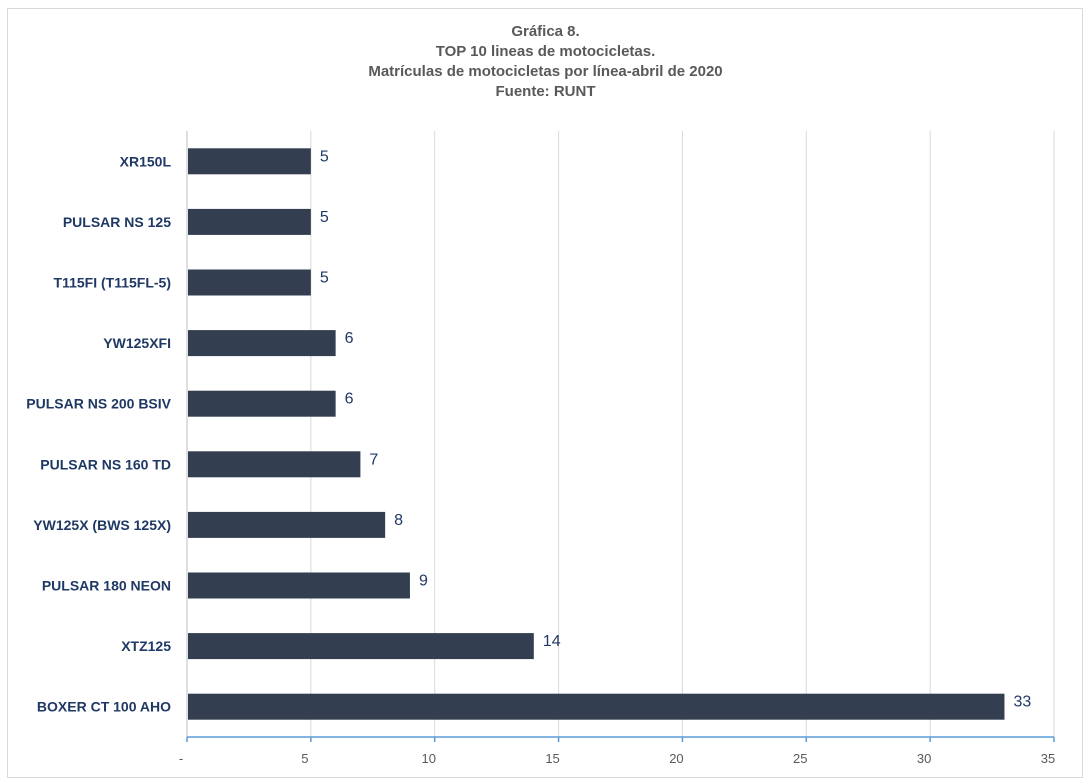 This screenshot has height=783, width=1091. What do you see at coordinates (146, 646) in the screenshot?
I see `category-label: XTZ125` at bounding box center [146, 646].